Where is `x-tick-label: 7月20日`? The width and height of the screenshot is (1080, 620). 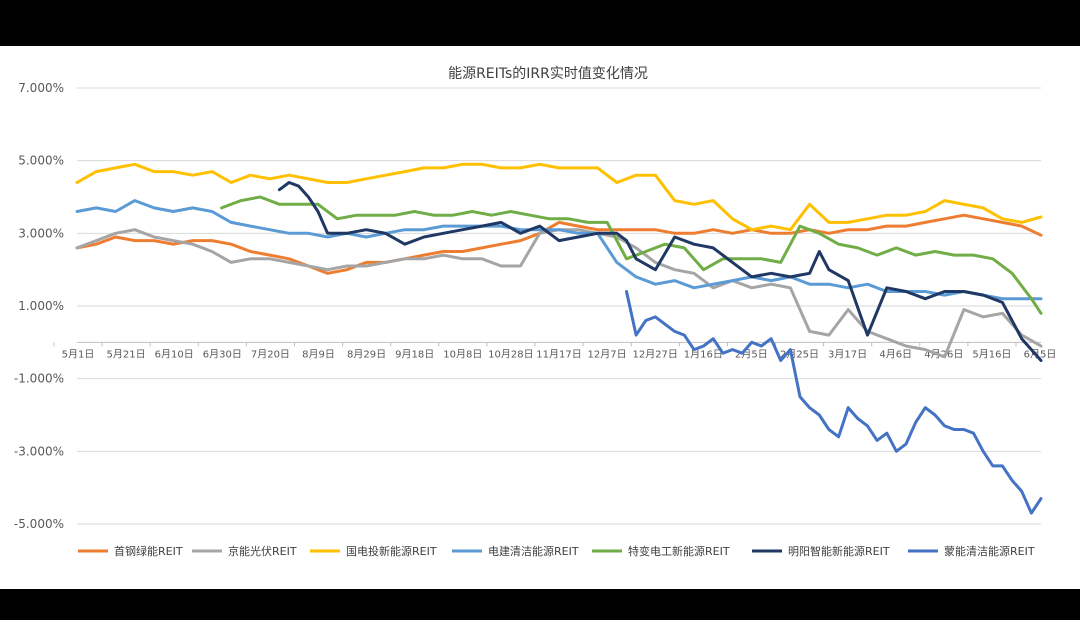 x-tick-label: 7月20日 is located at coordinates (270, 354).